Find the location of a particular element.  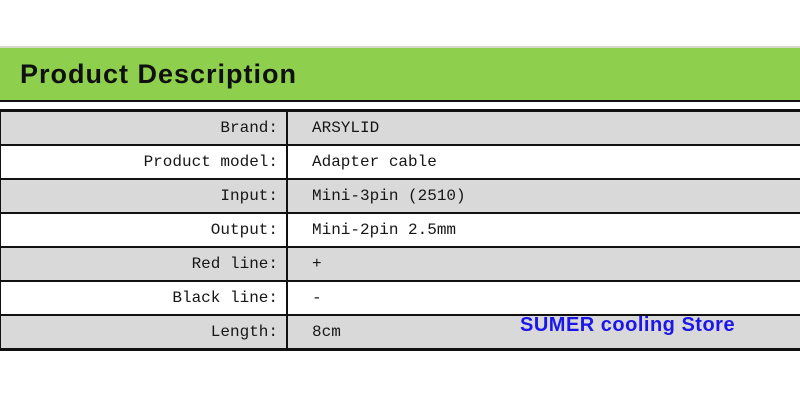

row-label: Black line: is located at coordinates (144, 298).